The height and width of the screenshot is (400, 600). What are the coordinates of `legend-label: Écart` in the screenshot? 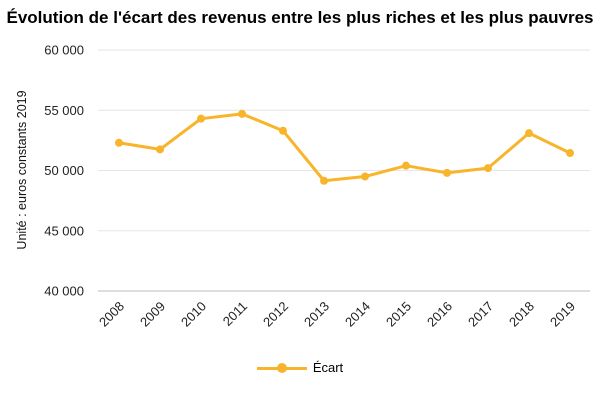 It's located at (328, 367).